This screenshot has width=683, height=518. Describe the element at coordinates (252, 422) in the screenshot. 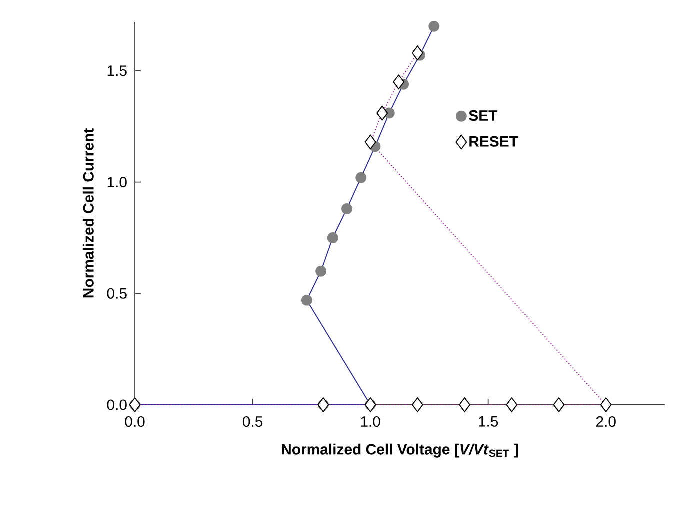

I see `x-tick-label: 0.5` at that location.